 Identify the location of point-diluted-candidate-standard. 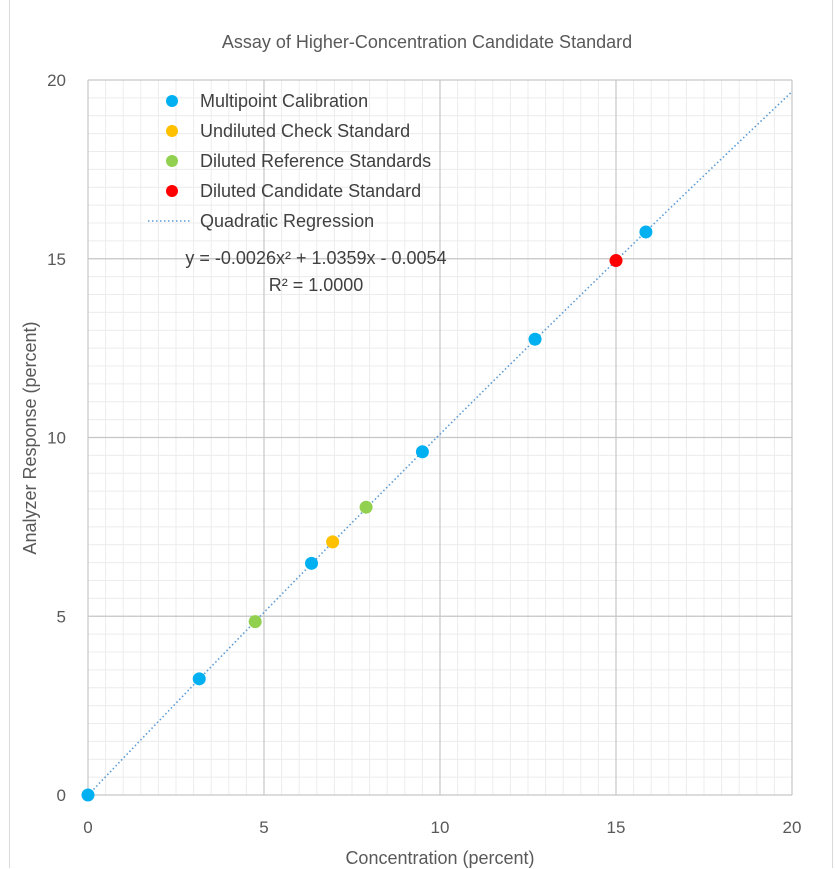
(616, 261).